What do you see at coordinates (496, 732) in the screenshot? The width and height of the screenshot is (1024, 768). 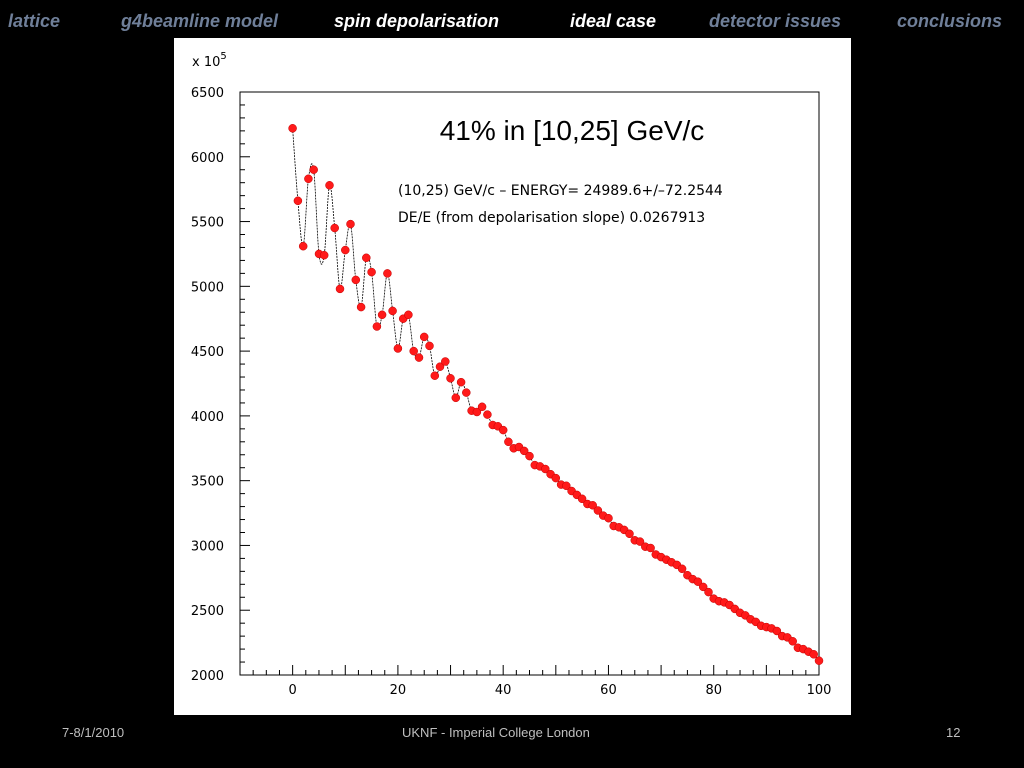 I see `footer-institution: UKNF - Imperial College London` at bounding box center [496, 732].